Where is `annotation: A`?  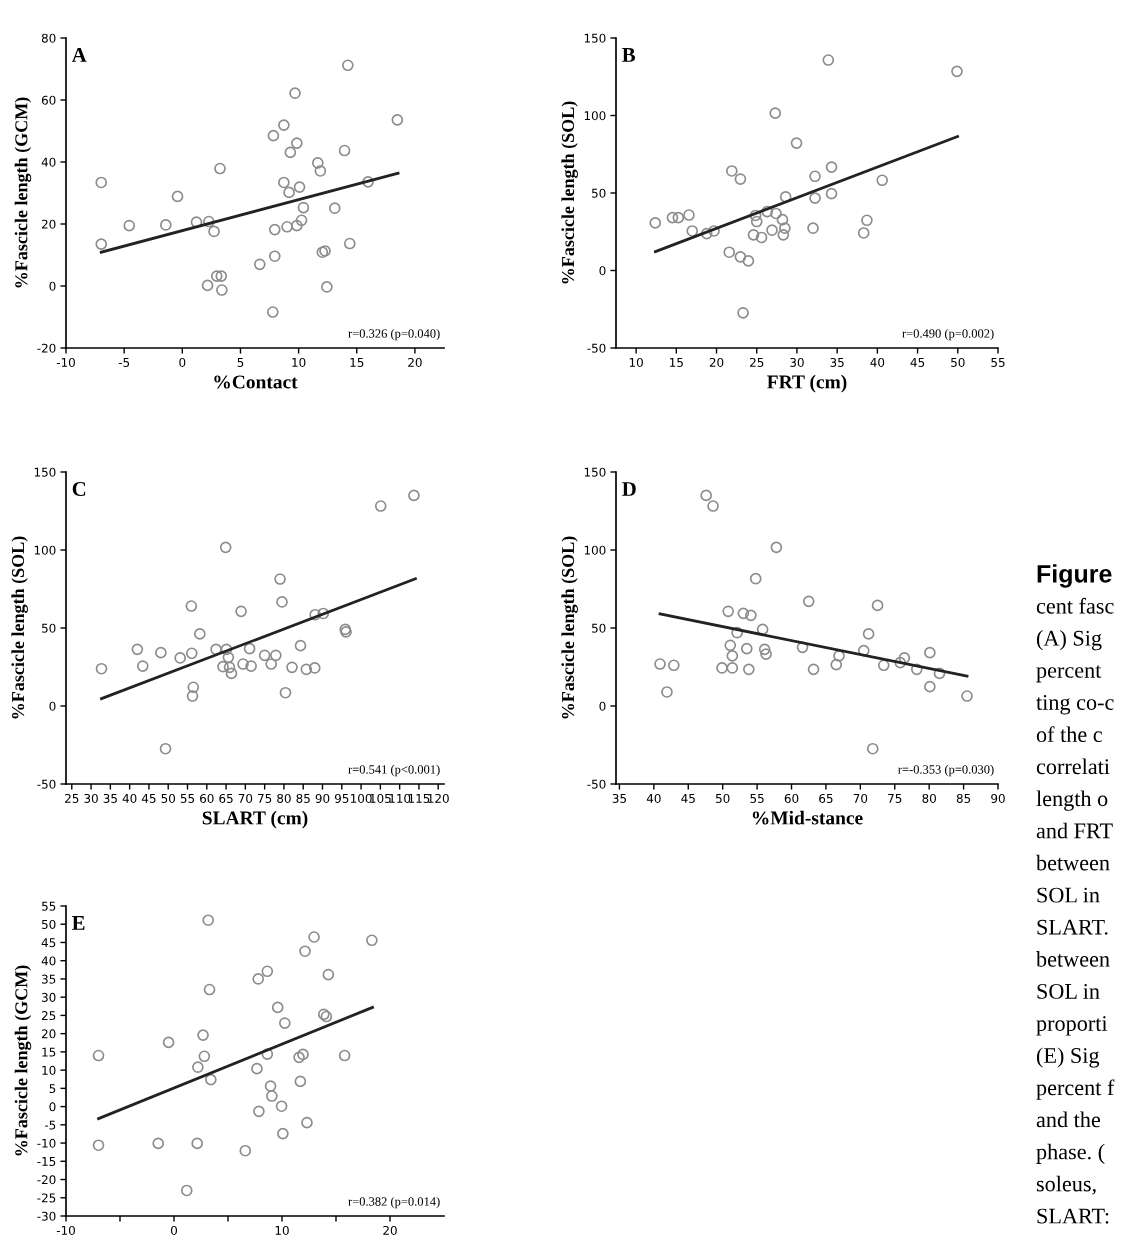
annotation: A is located at coordinates (79, 55).